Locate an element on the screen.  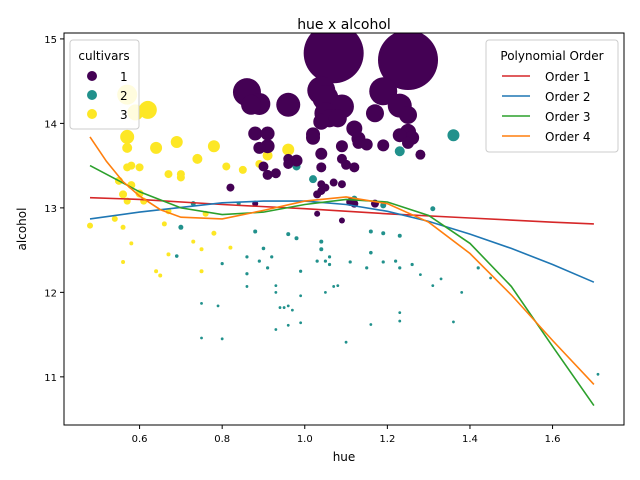
legend-cultivar-label: 3 is located at coordinates (124, 115).